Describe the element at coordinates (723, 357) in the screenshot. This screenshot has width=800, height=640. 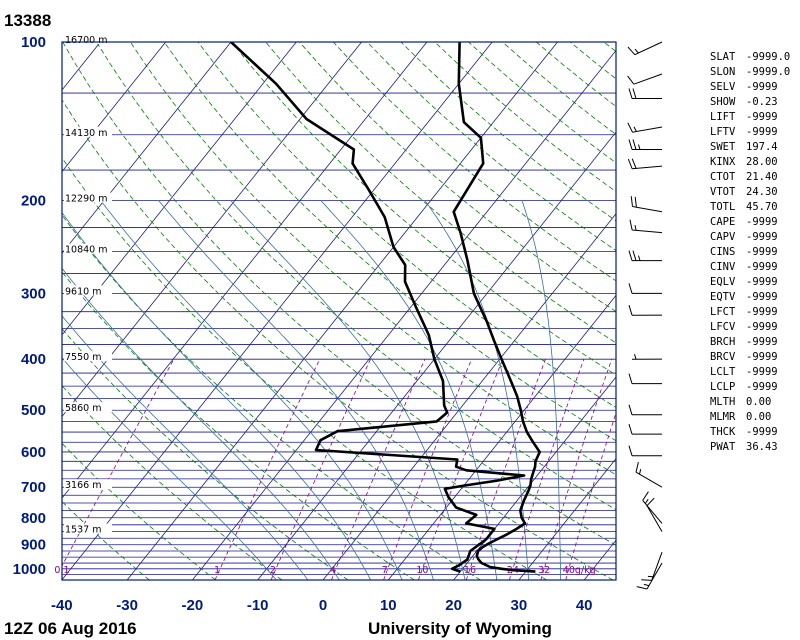
I see `index-name: BRCV` at that location.